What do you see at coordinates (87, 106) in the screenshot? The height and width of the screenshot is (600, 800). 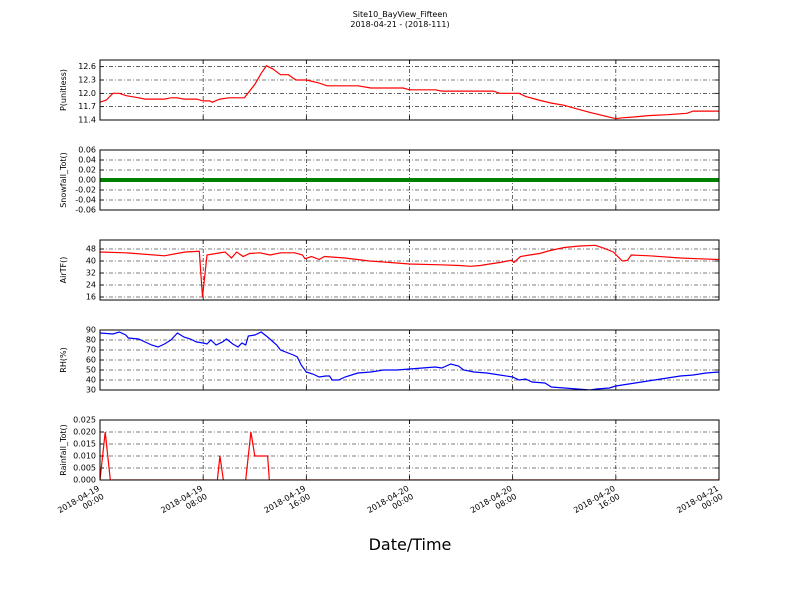 I see `y-tick-label: 11.7` at bounding box center [87, 106].